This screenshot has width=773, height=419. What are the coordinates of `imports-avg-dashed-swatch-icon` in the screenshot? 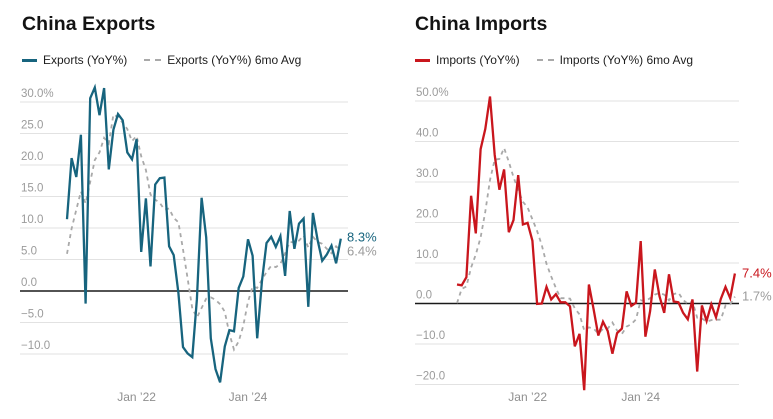 It's located at (545, 60).